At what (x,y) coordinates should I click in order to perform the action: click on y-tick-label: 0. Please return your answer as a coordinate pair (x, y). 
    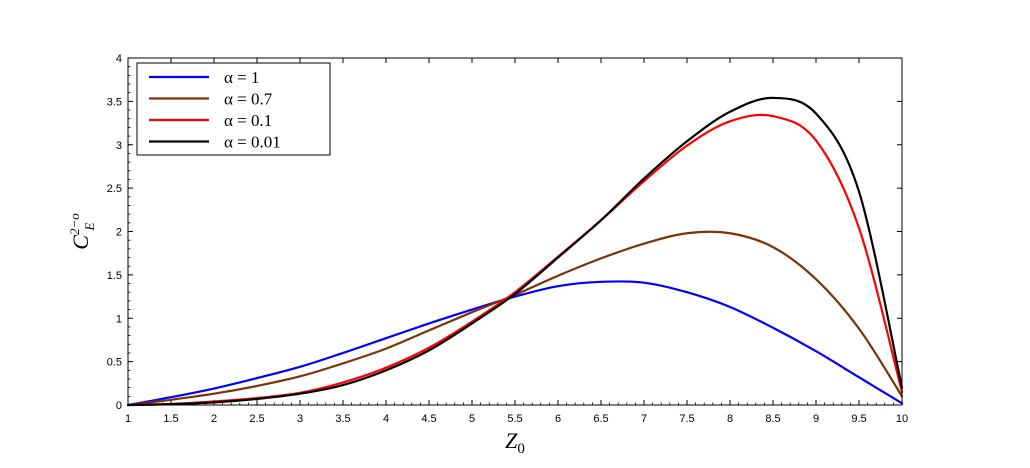
    Looking at the image, I should click on (119, 406).